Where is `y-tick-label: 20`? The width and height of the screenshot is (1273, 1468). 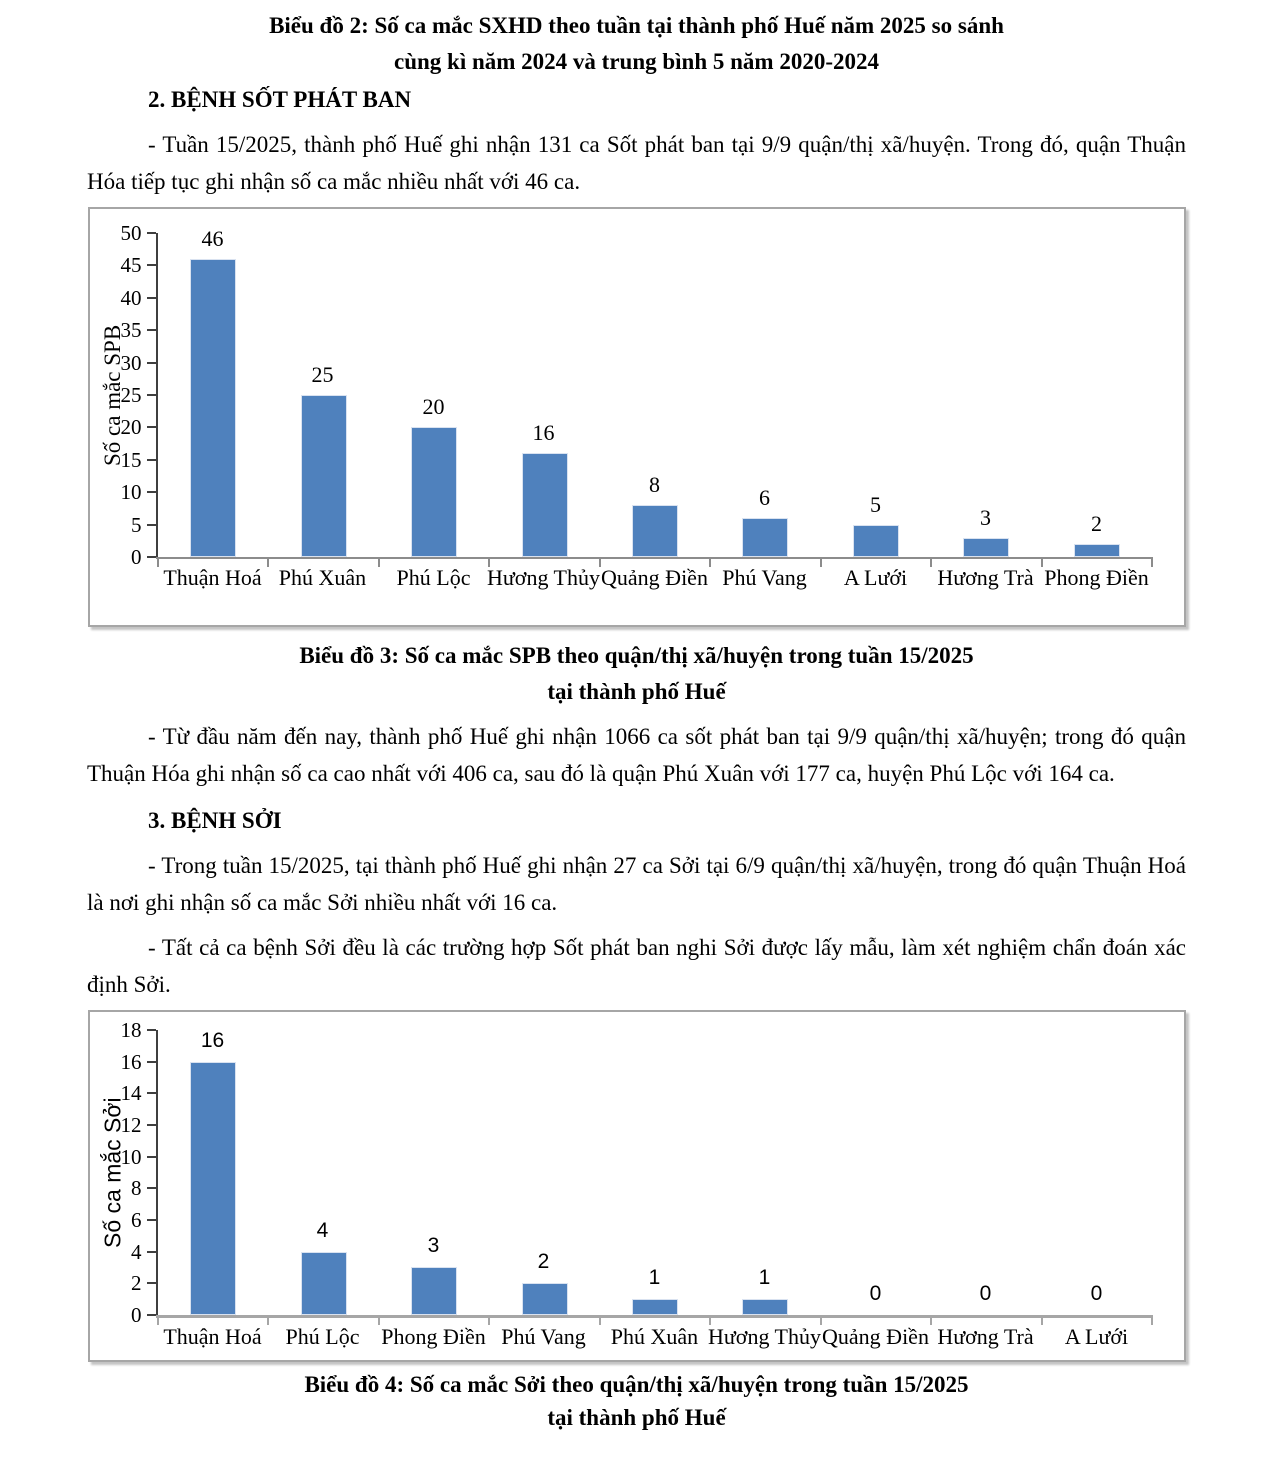
y-tick-label: 20 is located at coordinates (131, 427).